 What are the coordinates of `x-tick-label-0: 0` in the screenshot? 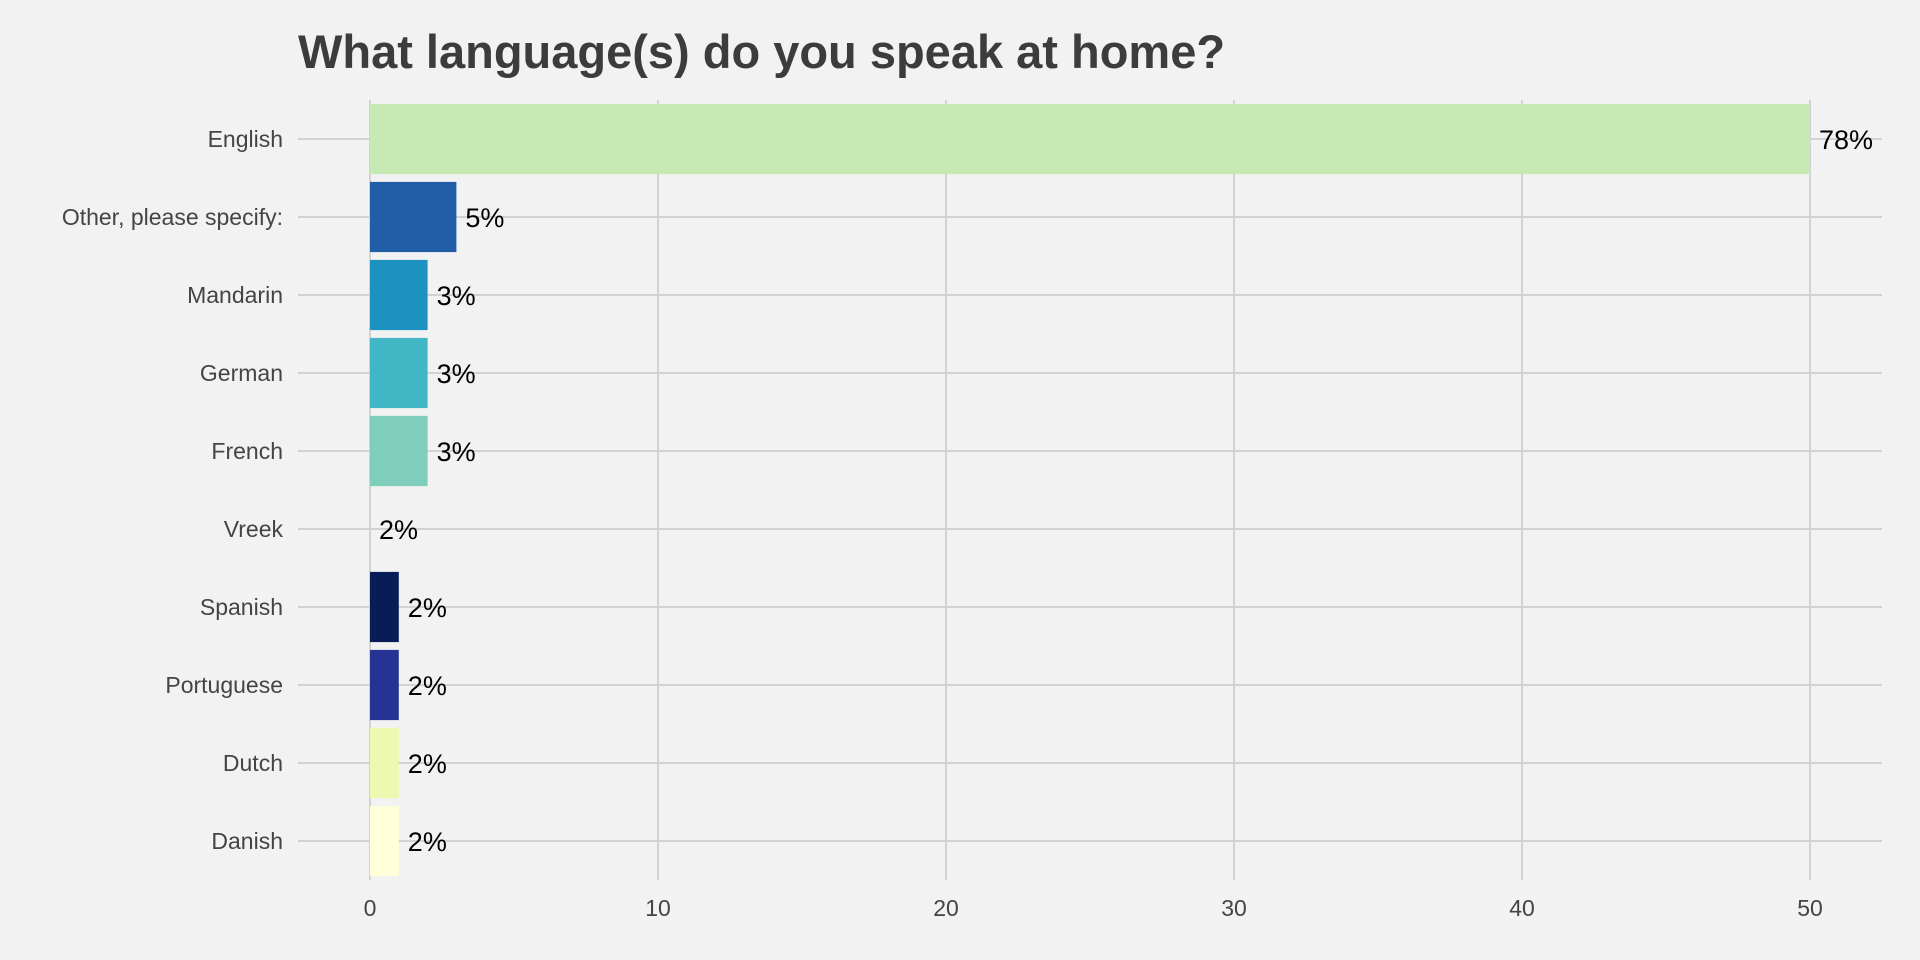 It's located at (370, 908).